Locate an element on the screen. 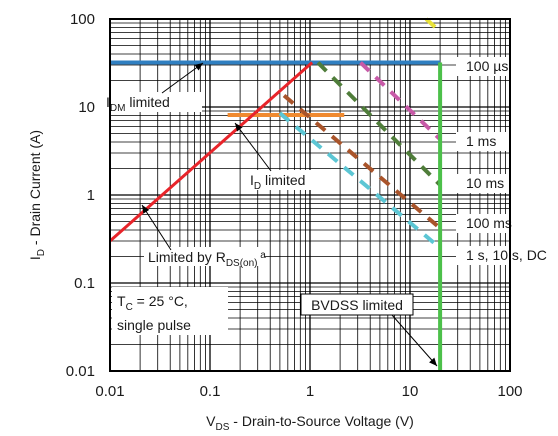 The height and width of the screenshot is (436, 558). y-tick-label: 0.1 is located at coordinates (84, 283).